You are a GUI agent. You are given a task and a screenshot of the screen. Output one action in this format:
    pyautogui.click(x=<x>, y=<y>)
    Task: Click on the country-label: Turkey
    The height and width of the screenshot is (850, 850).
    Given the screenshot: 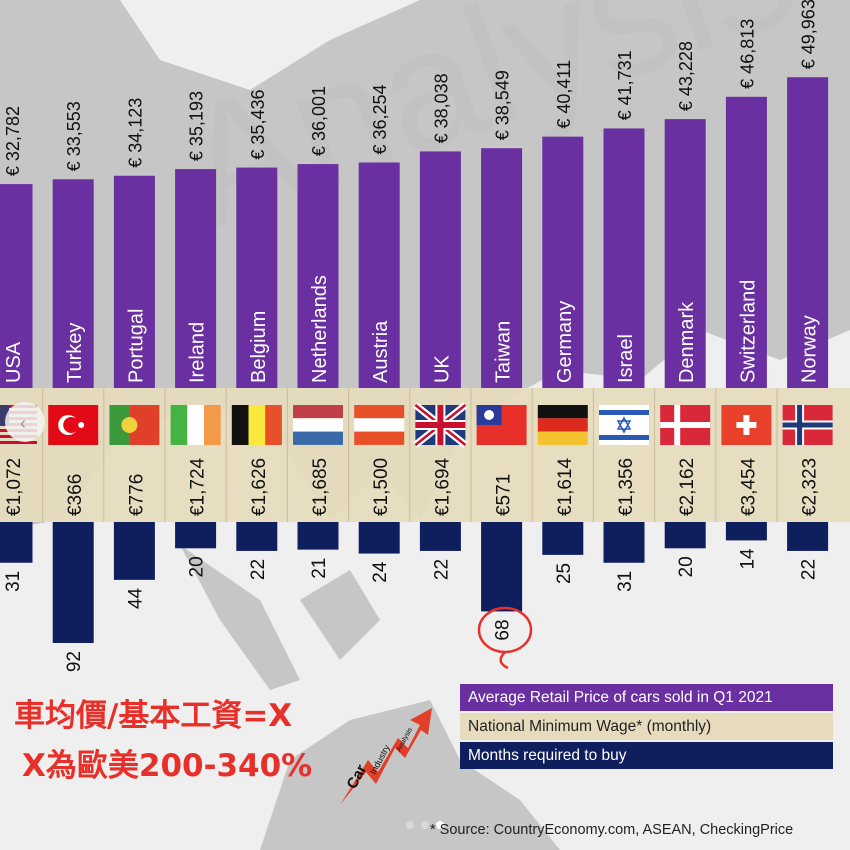 What is the action you would take?
    pyautogui.click(x=75, y=353)
    